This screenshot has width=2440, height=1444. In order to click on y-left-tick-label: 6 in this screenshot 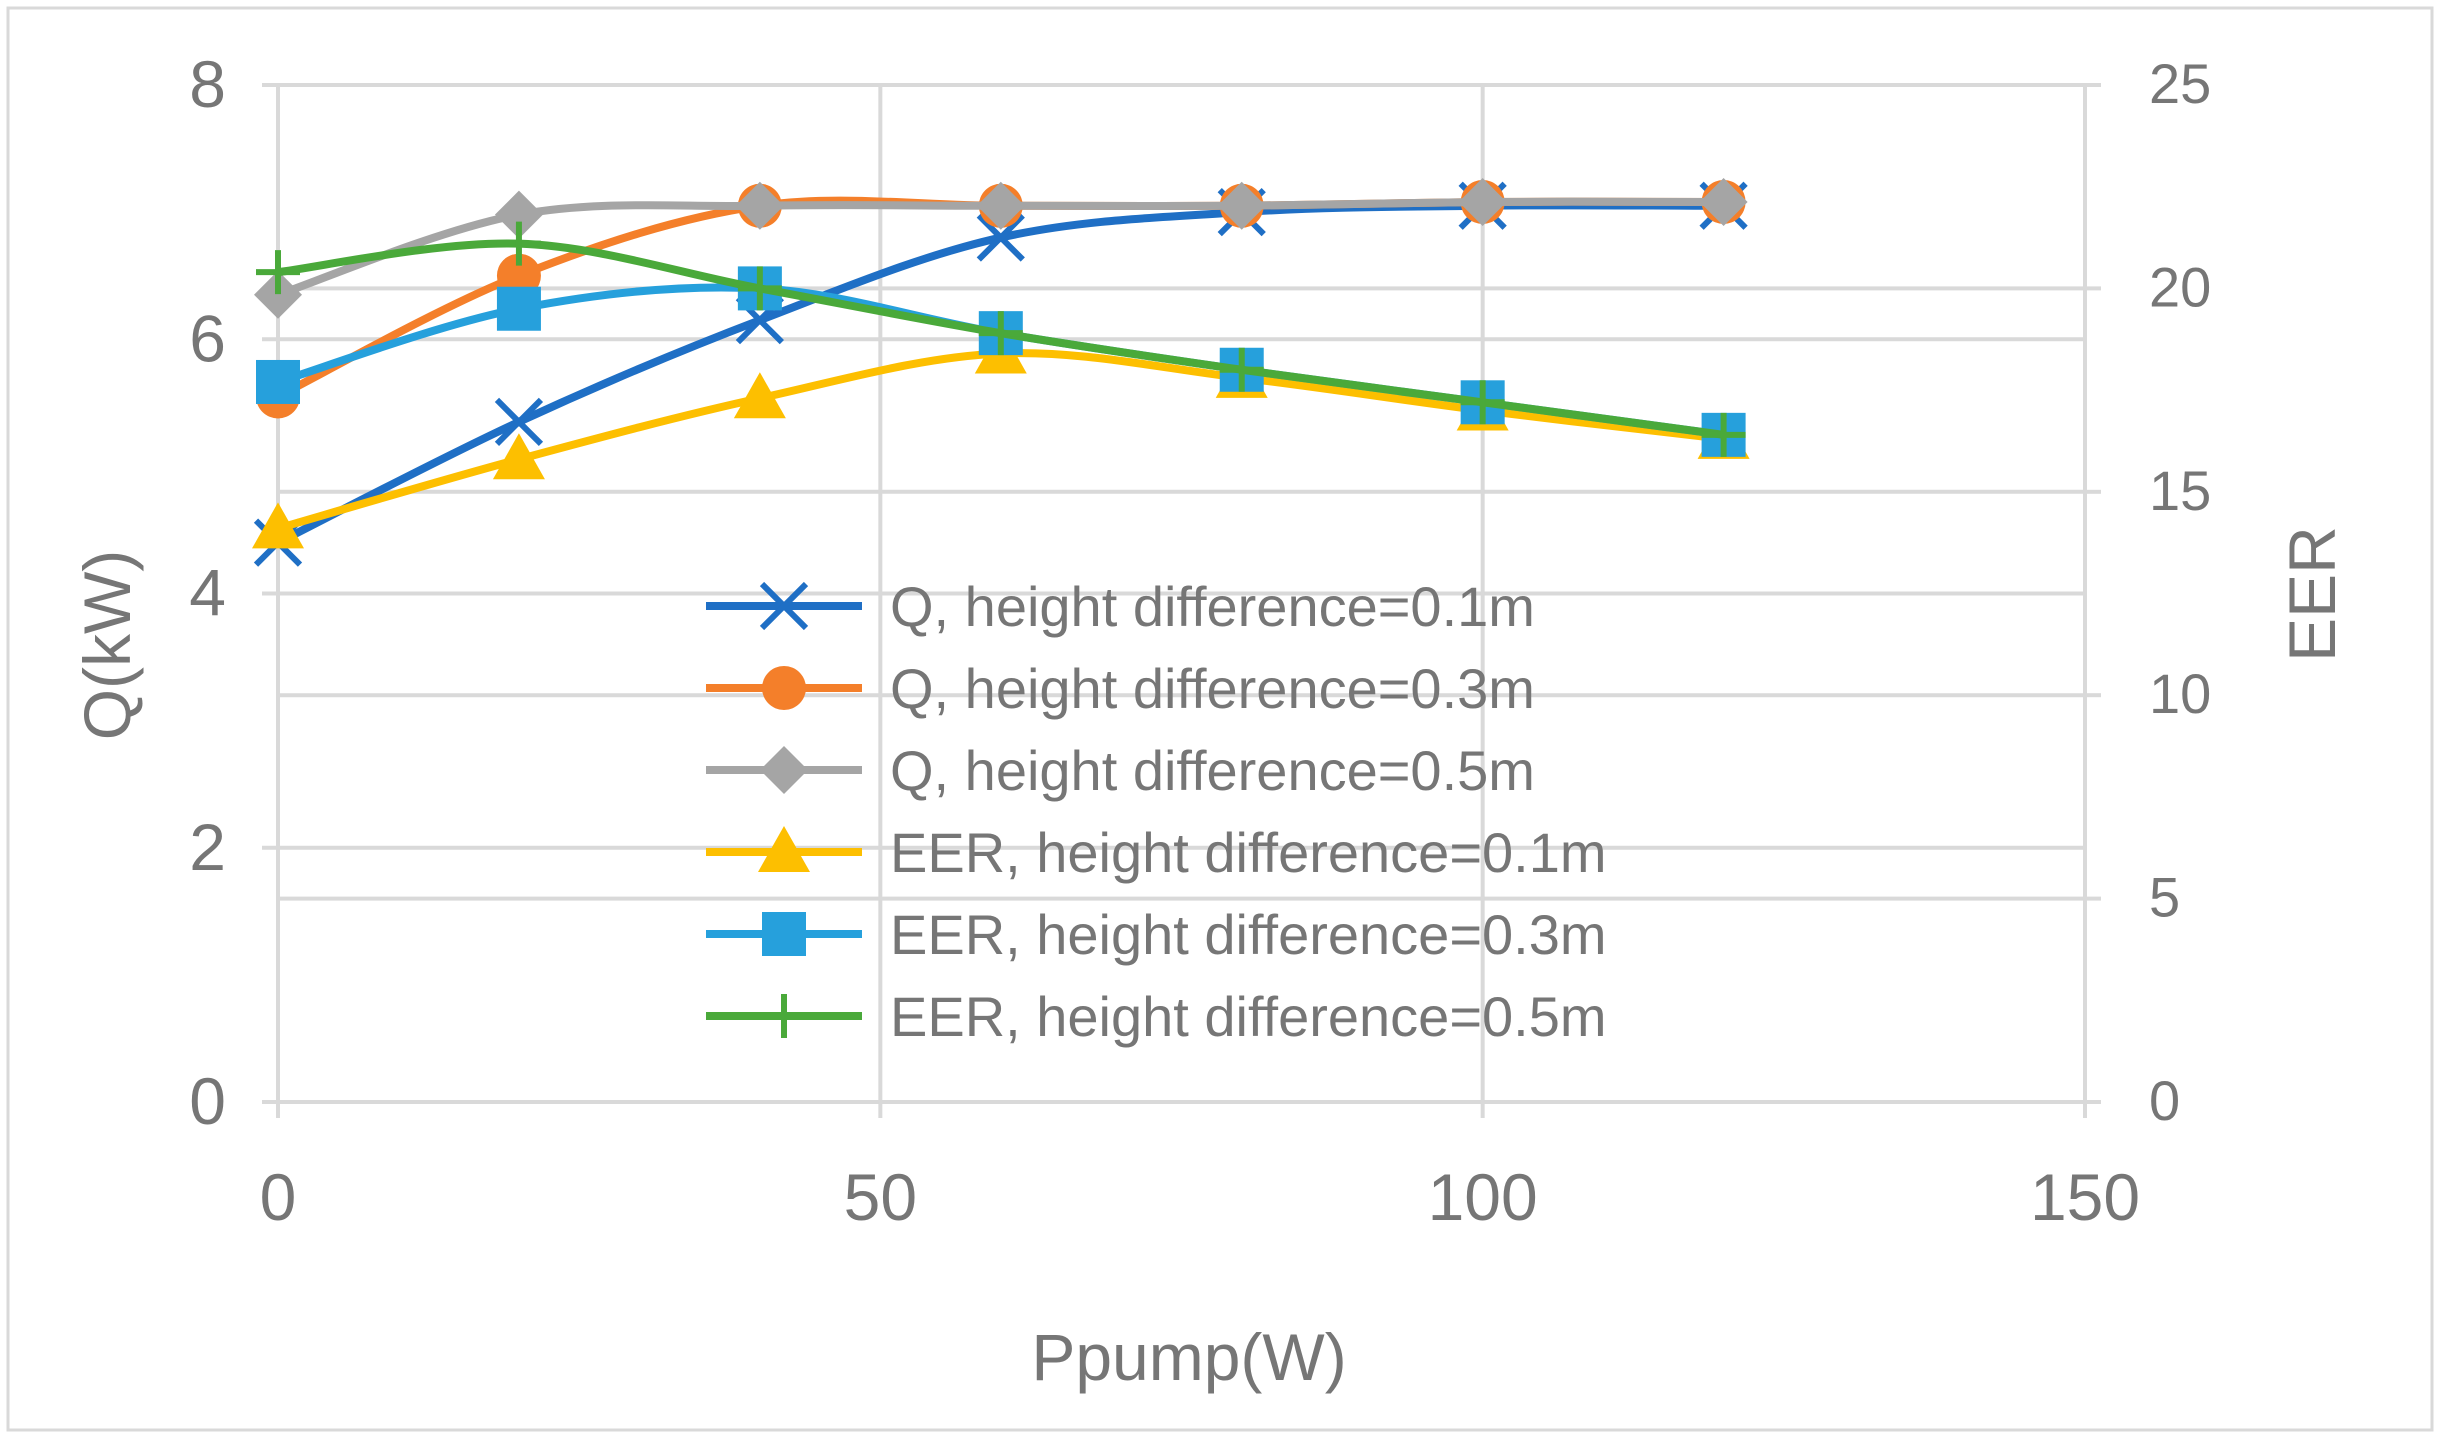, I will do `click(207, 338)`.